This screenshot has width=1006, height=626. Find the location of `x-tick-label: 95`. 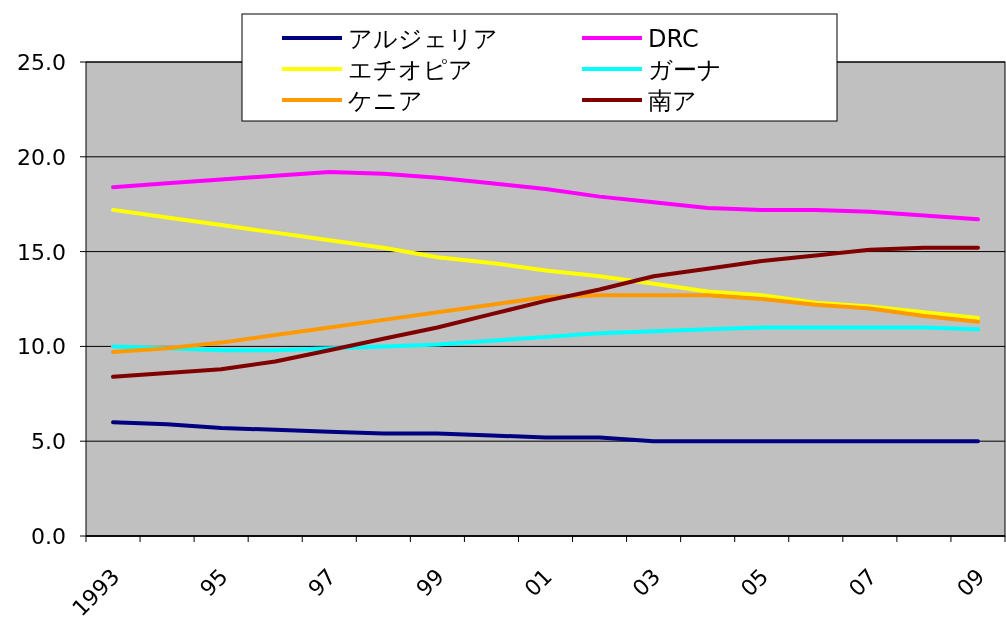

x-tick-label: 95 is located at coordinates (214, 582).